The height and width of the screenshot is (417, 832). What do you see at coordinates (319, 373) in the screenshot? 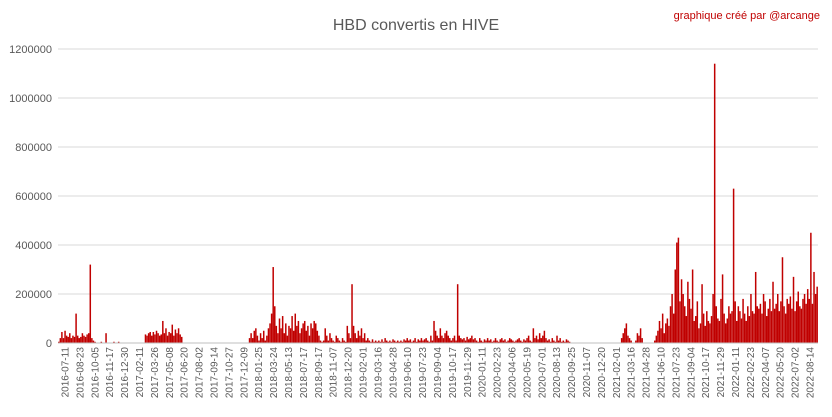
I see `x-tick-label: 2018-09-17` at bounding box center [319, 373].